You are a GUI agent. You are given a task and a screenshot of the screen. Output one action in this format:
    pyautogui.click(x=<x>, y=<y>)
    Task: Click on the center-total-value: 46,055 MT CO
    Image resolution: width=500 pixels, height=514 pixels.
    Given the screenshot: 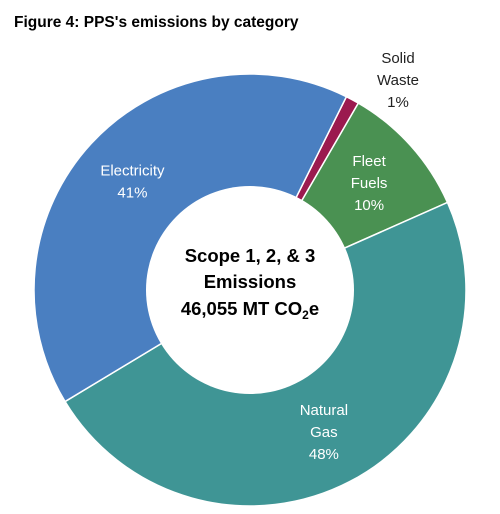 What is the action you would take?
    pyautogui.click(x=241, y=308)
    